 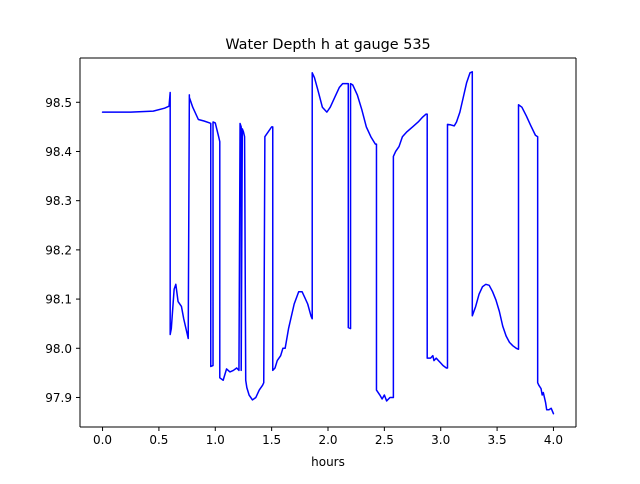 I want to click on chart-title: Water Depth h at gauge 535, so click(x=327, y=45).